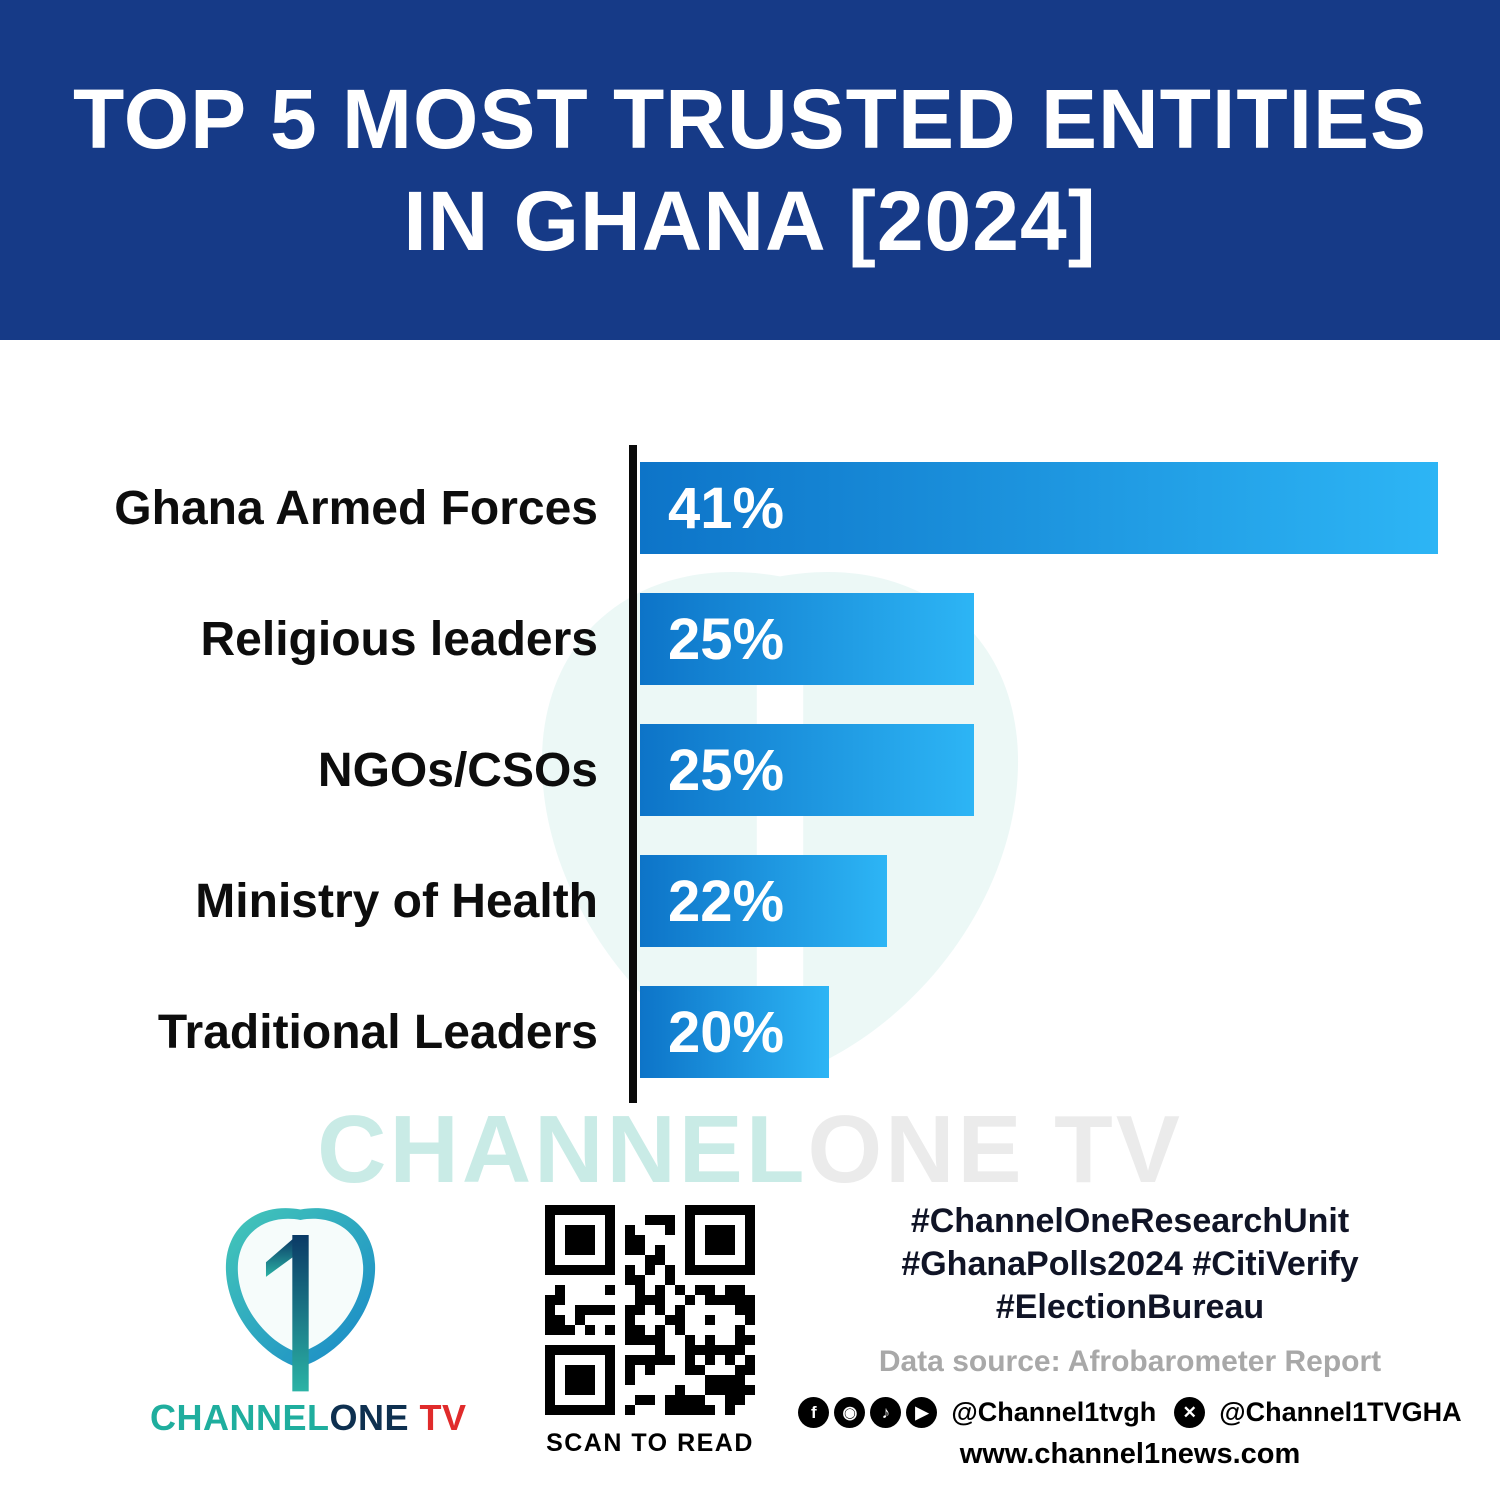 The width and height of the screenshot is (1500, 1500). What do you see at coordinates (1130, 1264) in the screenshot?
I see `hashtag-line: #GhanaPolls2024 #CitiVerify` at bounding box center [1130, 1264].